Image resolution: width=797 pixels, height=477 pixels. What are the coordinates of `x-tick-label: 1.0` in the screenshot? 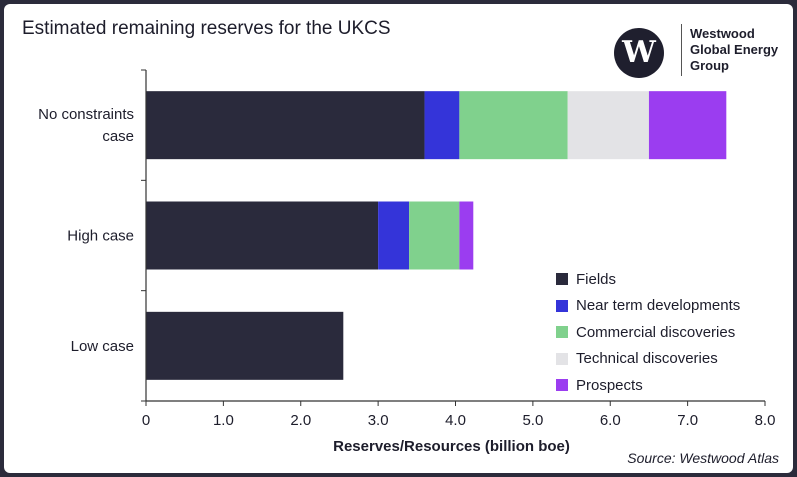 It's located at (223, 420).